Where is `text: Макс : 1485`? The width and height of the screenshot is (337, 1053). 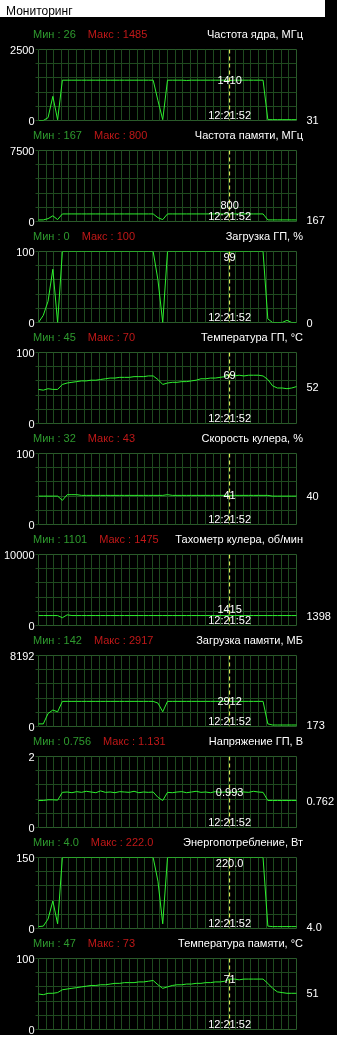 text: Макс : 1485 is located at coordinates (117, 34).